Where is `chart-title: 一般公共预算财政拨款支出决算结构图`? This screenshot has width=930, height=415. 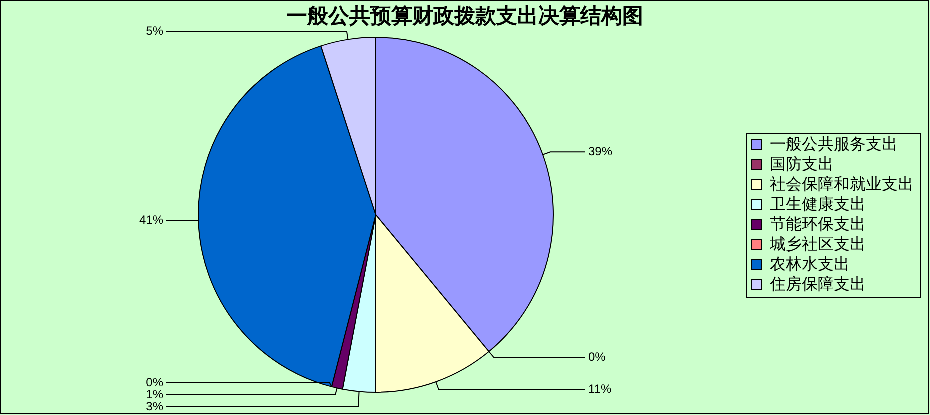 chart-title: 一般公共预算财政拨款支出决算结构图 is located at coordinates (465, 16).